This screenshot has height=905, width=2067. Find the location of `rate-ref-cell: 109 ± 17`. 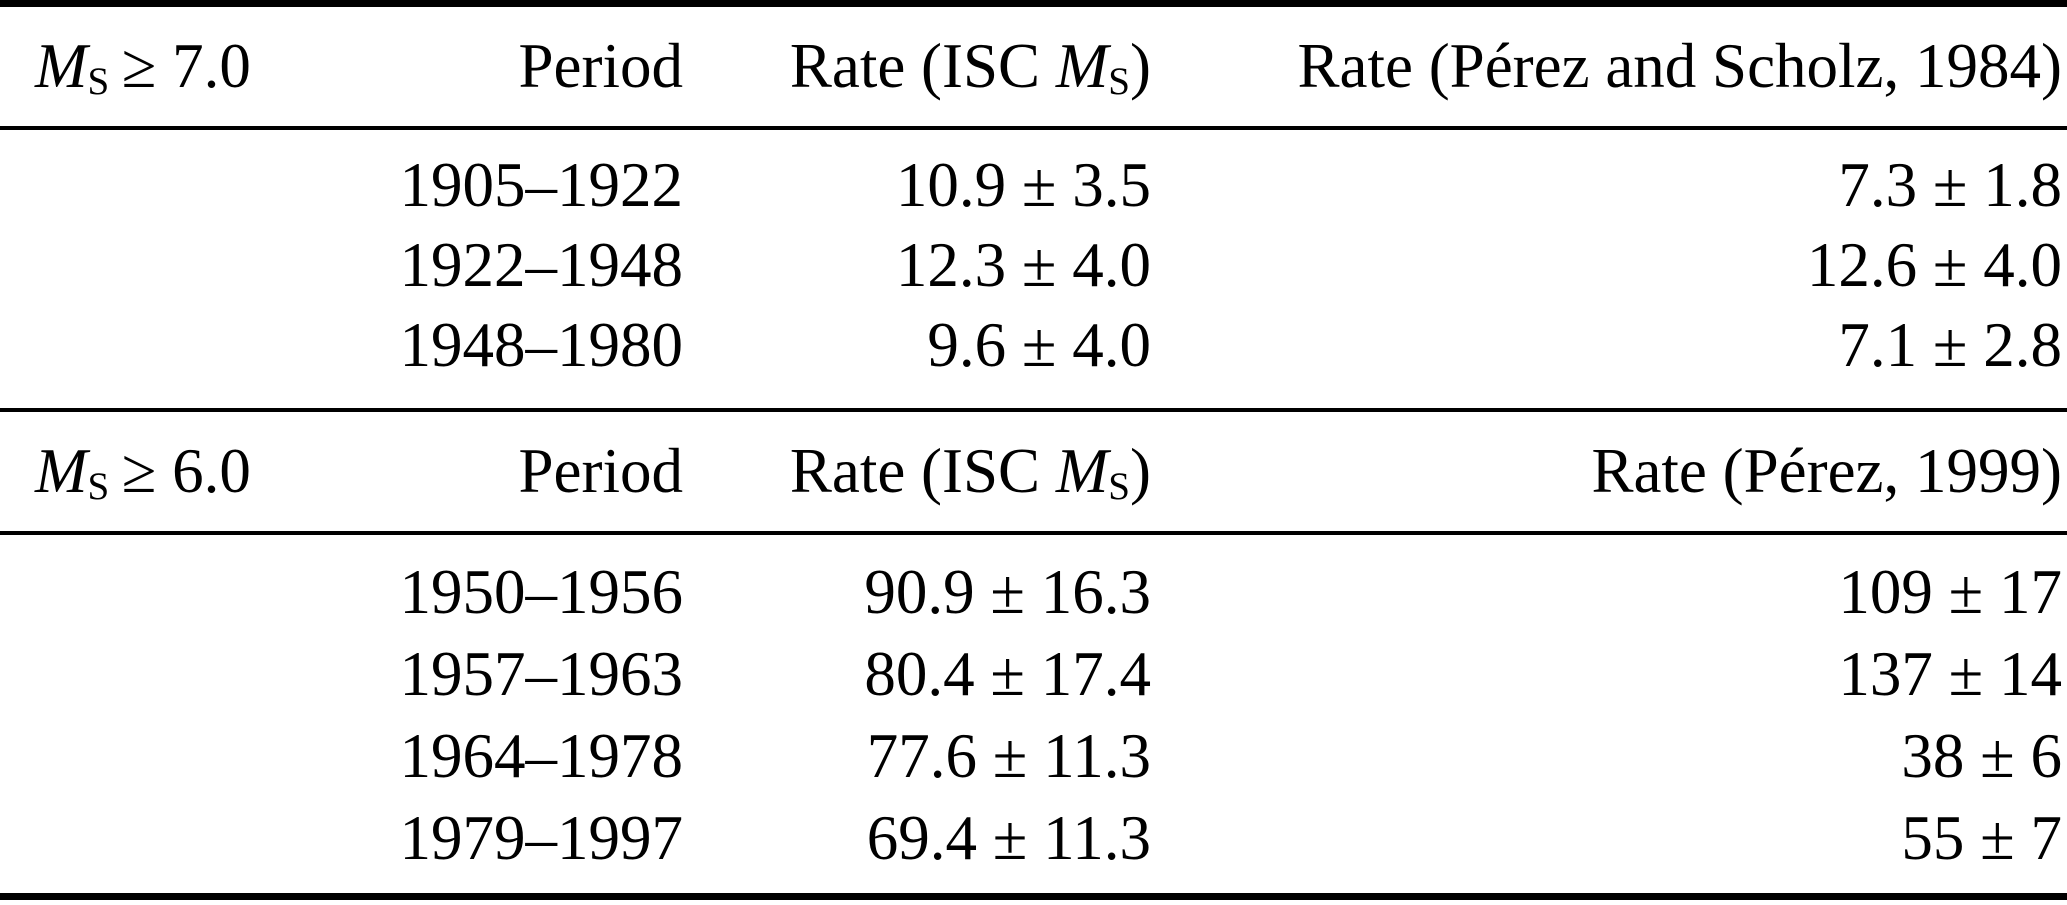

rate-ref-cell: 109 ± 17 is located at coordinates (1950, 591).